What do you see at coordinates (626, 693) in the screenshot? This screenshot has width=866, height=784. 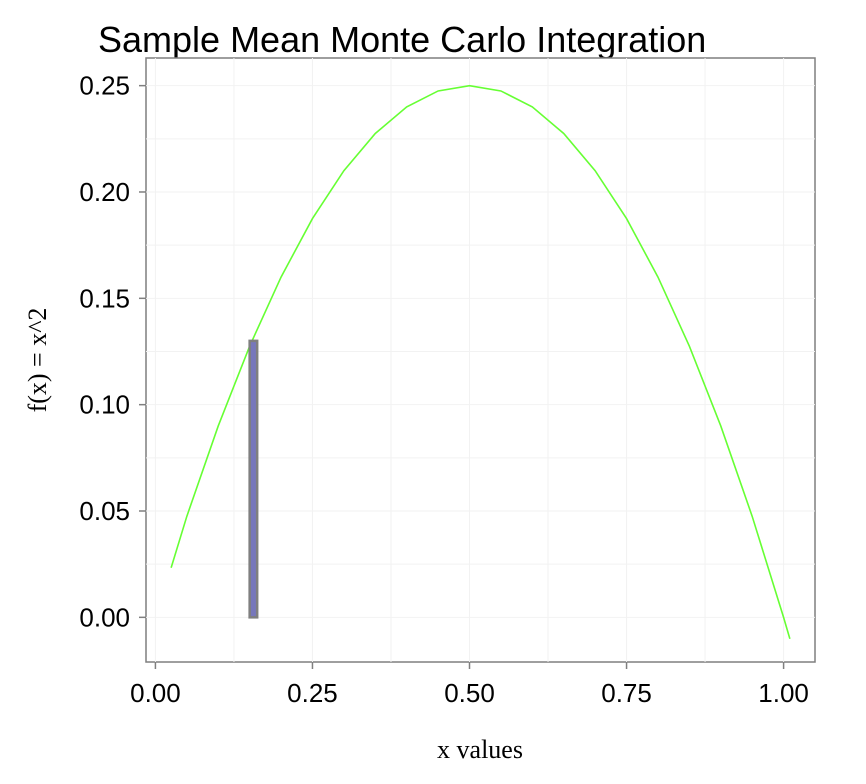 I see `x-tick-label: 0.75` at bounding box center [626, 693].